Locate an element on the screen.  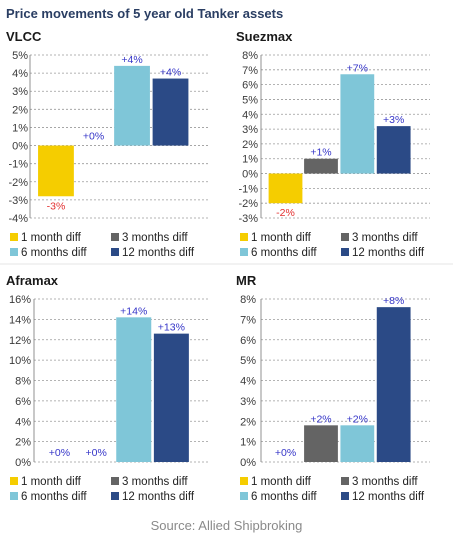
vlcc-y-tick-label: 0% is located at coordinates (20, 147).